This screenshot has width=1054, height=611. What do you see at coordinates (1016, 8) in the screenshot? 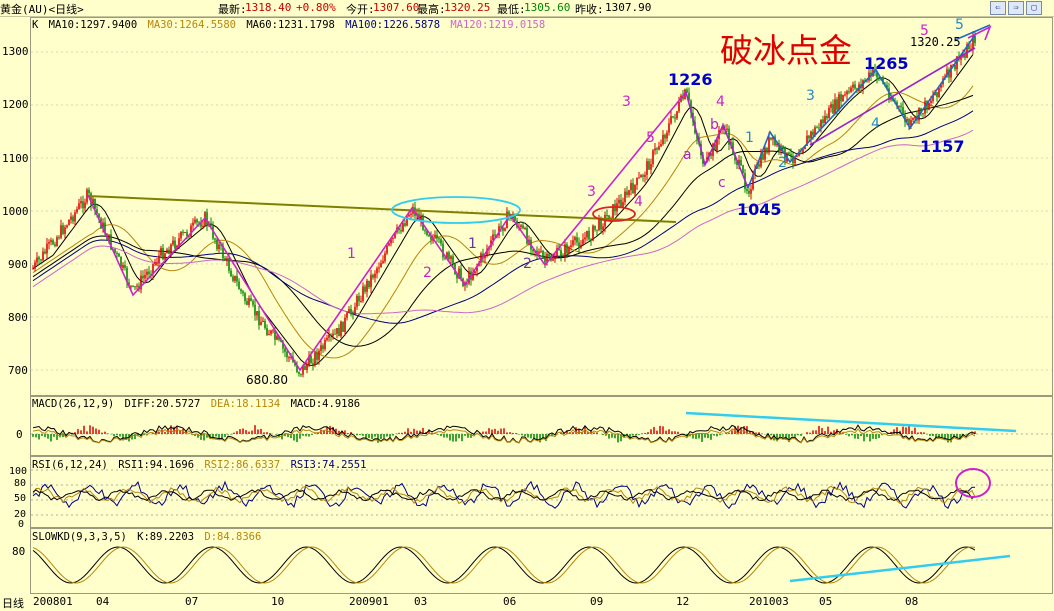
I see `next-arrow-button: ⇒` at bounding box center [1016, 8].